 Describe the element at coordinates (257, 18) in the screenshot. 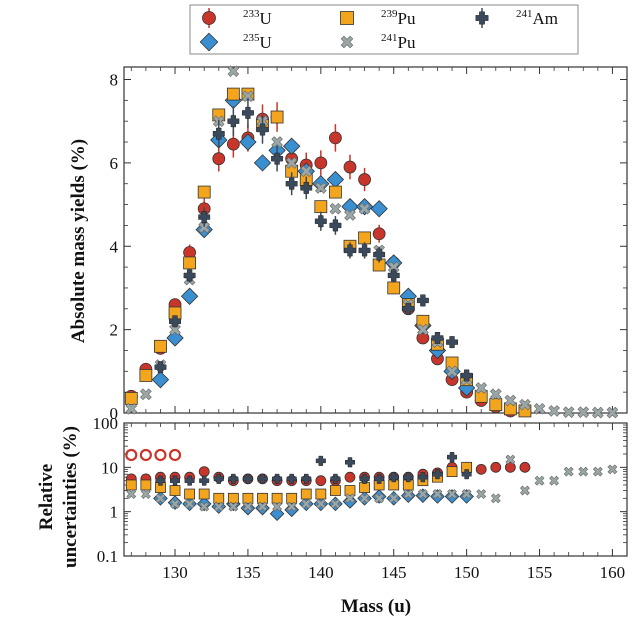

I see `legend-label-233U: 233U` at that location.